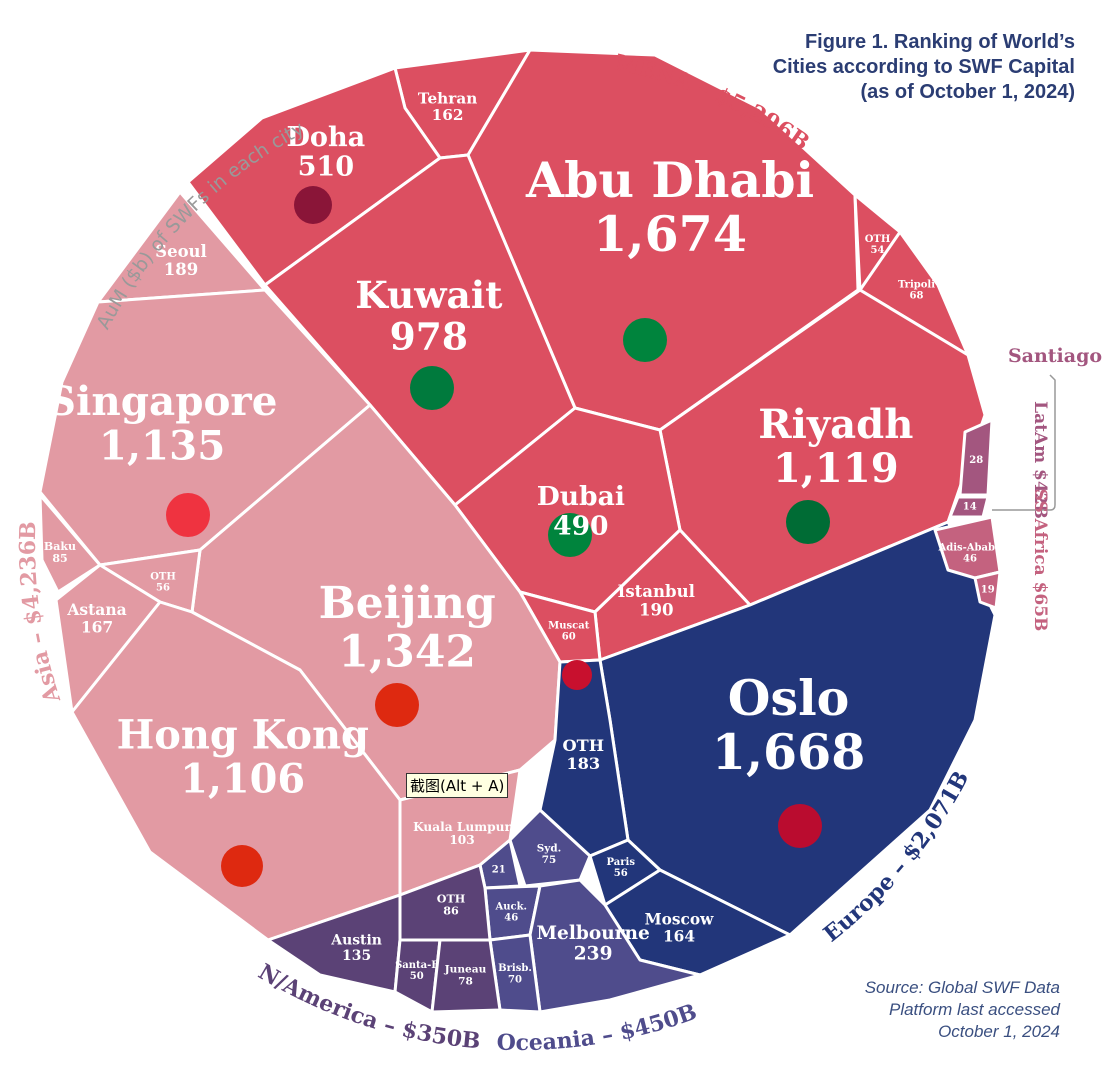  Describe the element at coordinates (407, 651) in the screenshot. I see `cell-value: 1,342` at that location.